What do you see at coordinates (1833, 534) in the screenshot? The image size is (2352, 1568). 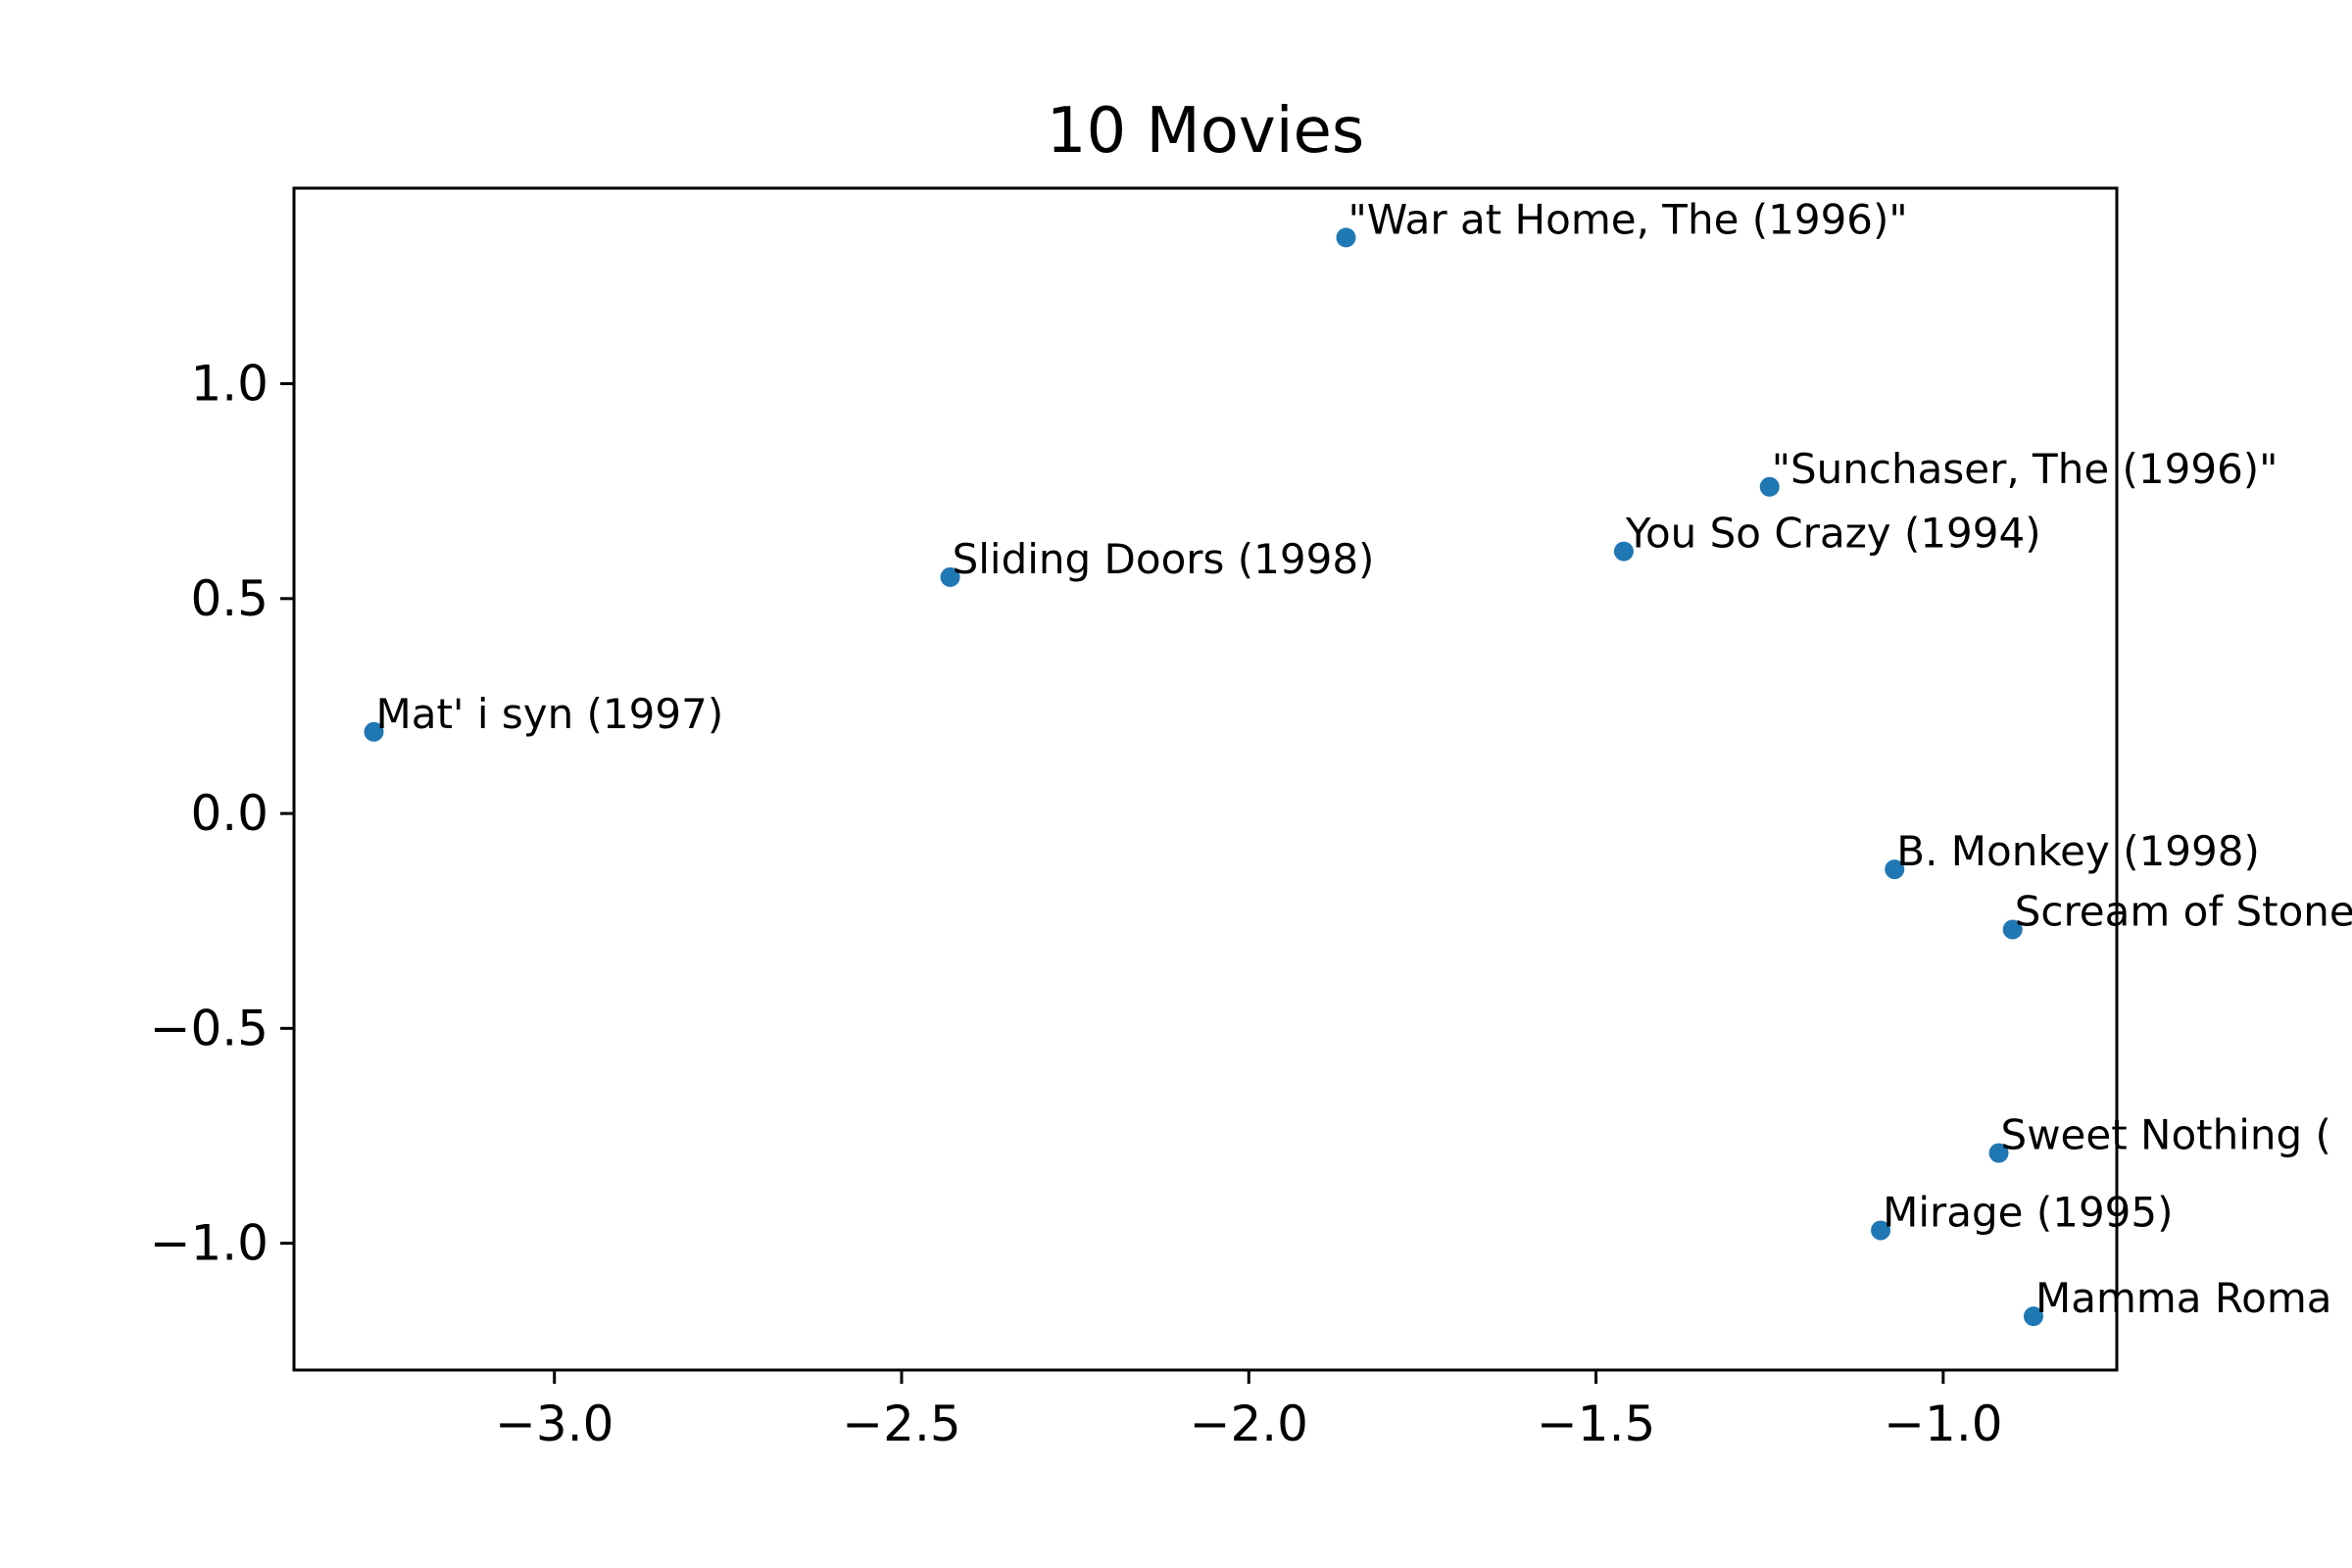 I see `point-label: You So Crazy (1994)` at bounding box center [1833, 534].